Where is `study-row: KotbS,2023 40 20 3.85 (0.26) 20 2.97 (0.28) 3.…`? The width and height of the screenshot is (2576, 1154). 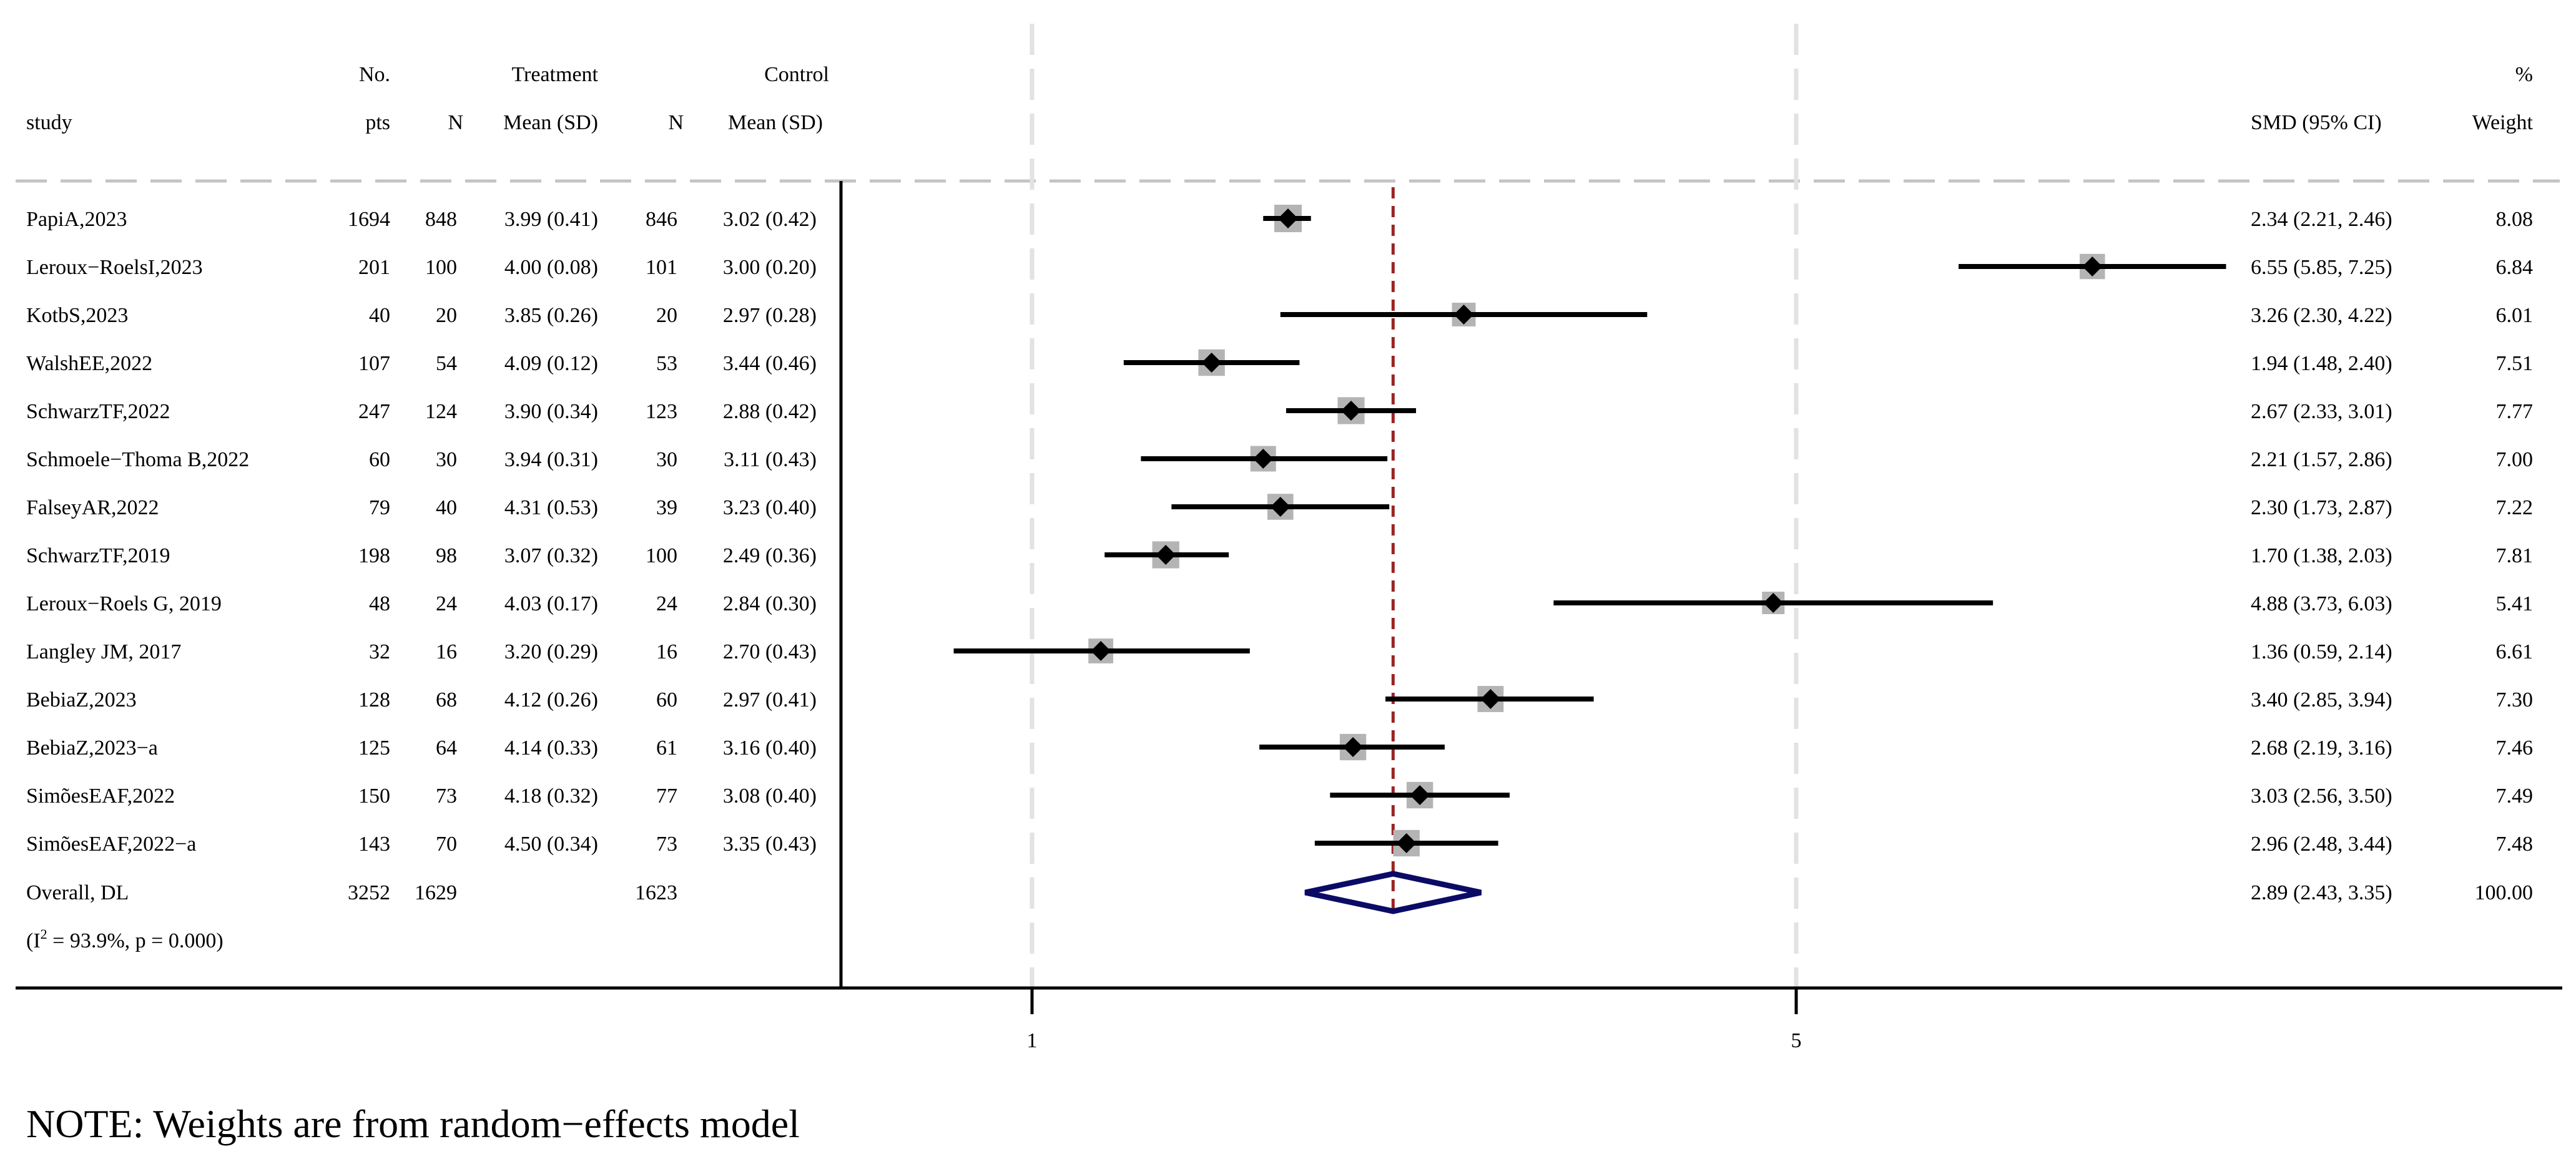
study-row: KotbS,2023 40 20 3.85 (0.26) 20 2.97 (0.28) 3.… is located at coordinates (1279, 315).